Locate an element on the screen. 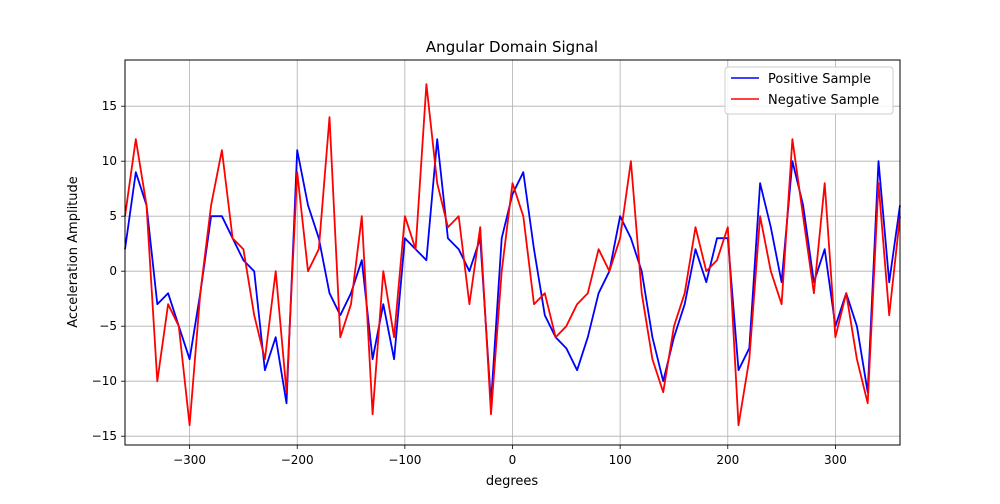  legend-box is located at coordinates (809, 90).